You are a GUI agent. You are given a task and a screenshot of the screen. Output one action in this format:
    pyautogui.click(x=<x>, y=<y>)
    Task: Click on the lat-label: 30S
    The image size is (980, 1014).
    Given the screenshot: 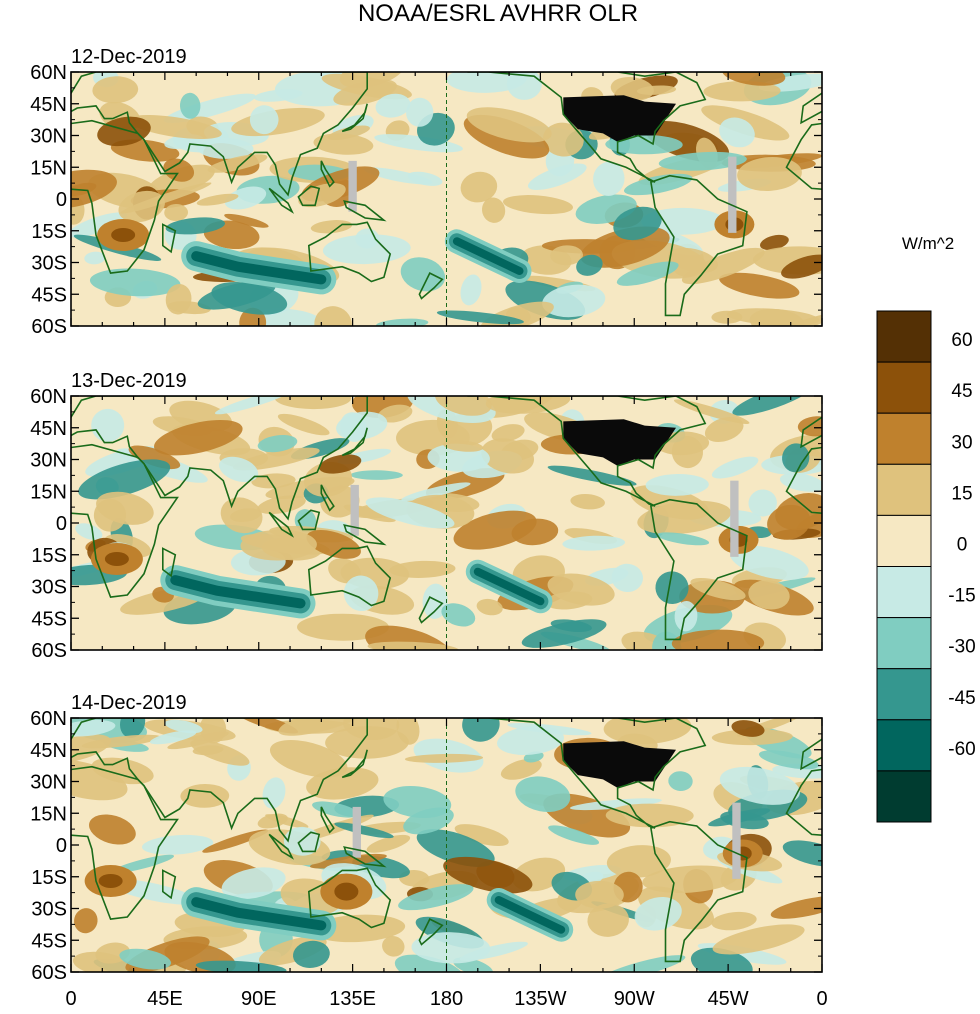 What is the action you would take?
    pyautogui.click(x=49, y=588)
    